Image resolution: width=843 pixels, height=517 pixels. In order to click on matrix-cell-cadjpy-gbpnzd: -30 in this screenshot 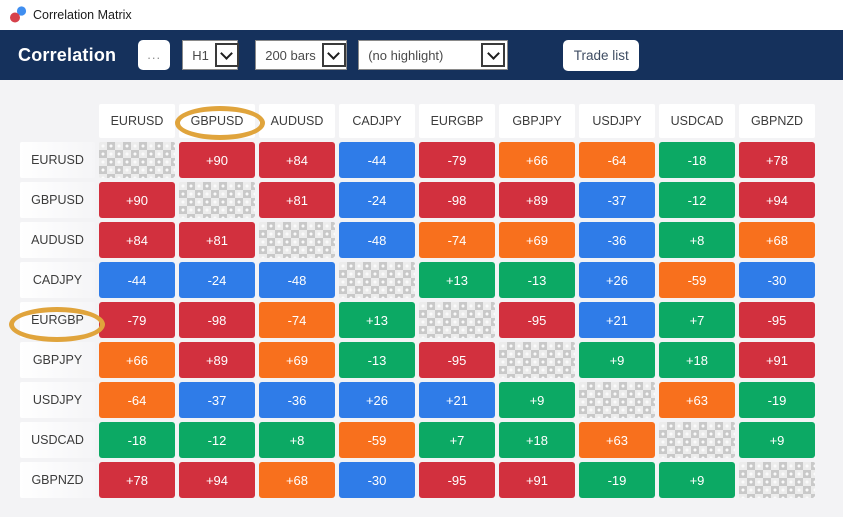, I will do `click(777, 280)`.